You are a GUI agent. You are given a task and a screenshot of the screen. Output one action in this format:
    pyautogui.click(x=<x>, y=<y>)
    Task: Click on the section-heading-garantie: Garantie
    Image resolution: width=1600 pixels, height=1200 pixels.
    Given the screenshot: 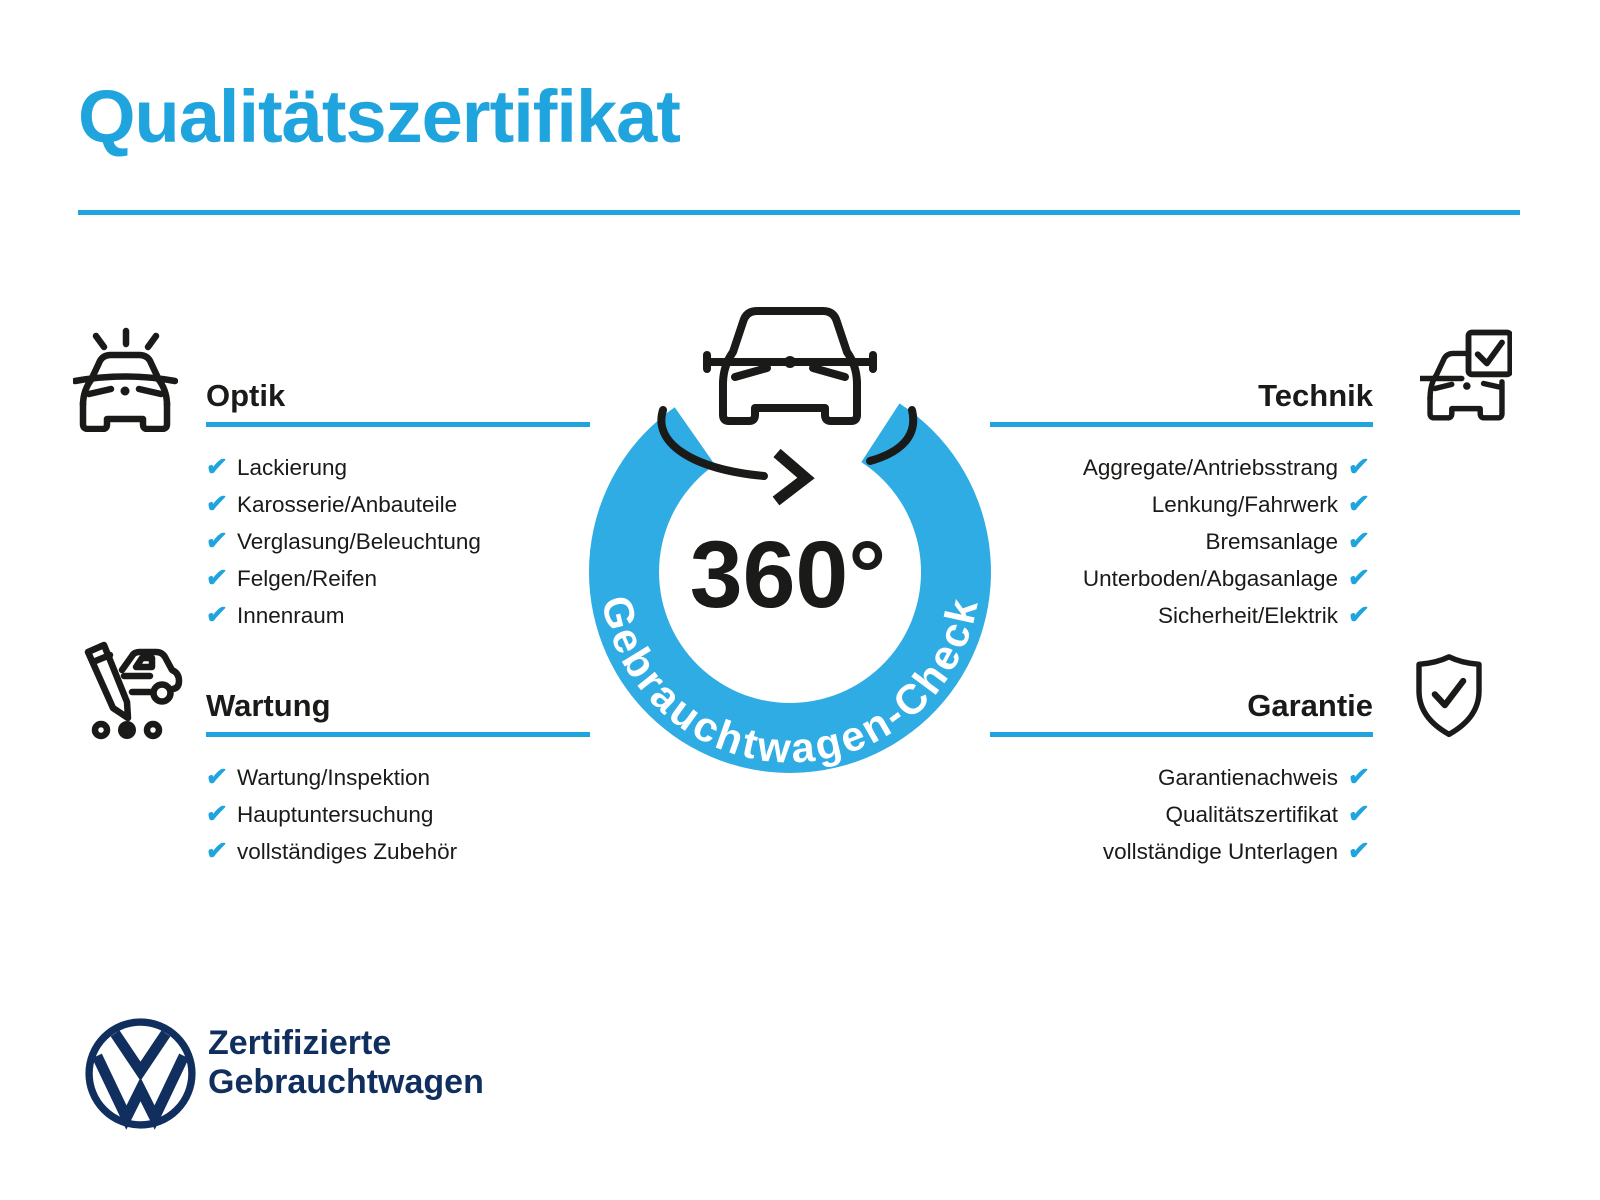 What is the action you would take?
    pyautogui.click(x=1310, y=705)
    